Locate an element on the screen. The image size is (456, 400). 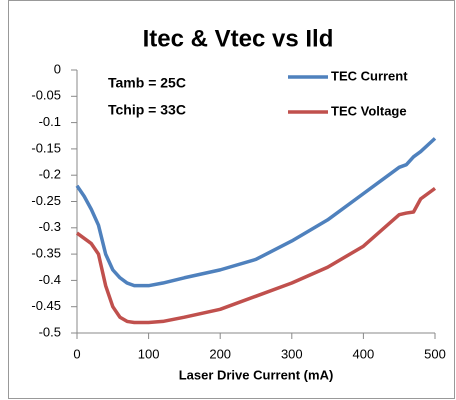
y-tick-label: -0.15 is located at coordinates (46, 147).